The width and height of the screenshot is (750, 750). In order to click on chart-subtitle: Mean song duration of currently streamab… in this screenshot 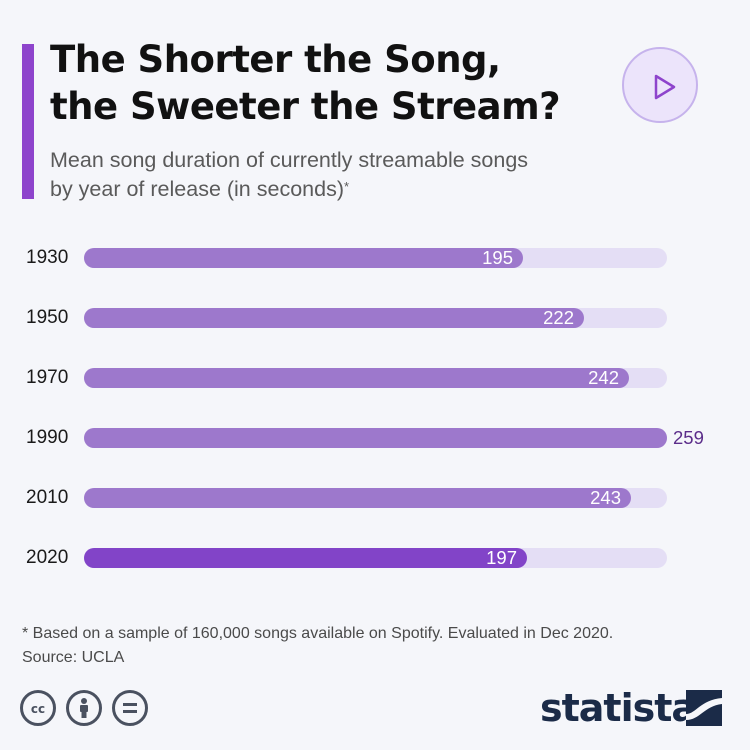, I will do `click(370, 175)`.